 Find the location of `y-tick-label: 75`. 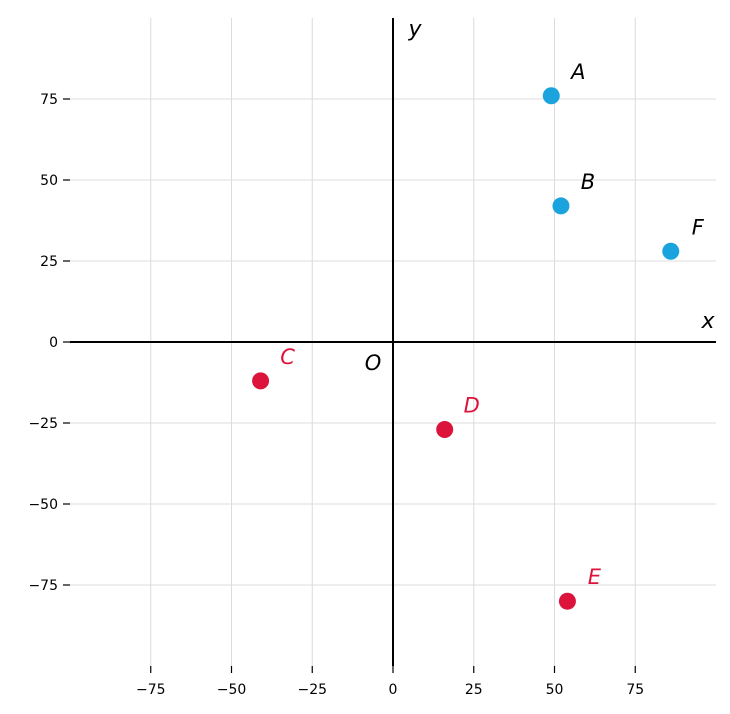

y-tick-label: 75 is located at coordinates (49, 100).